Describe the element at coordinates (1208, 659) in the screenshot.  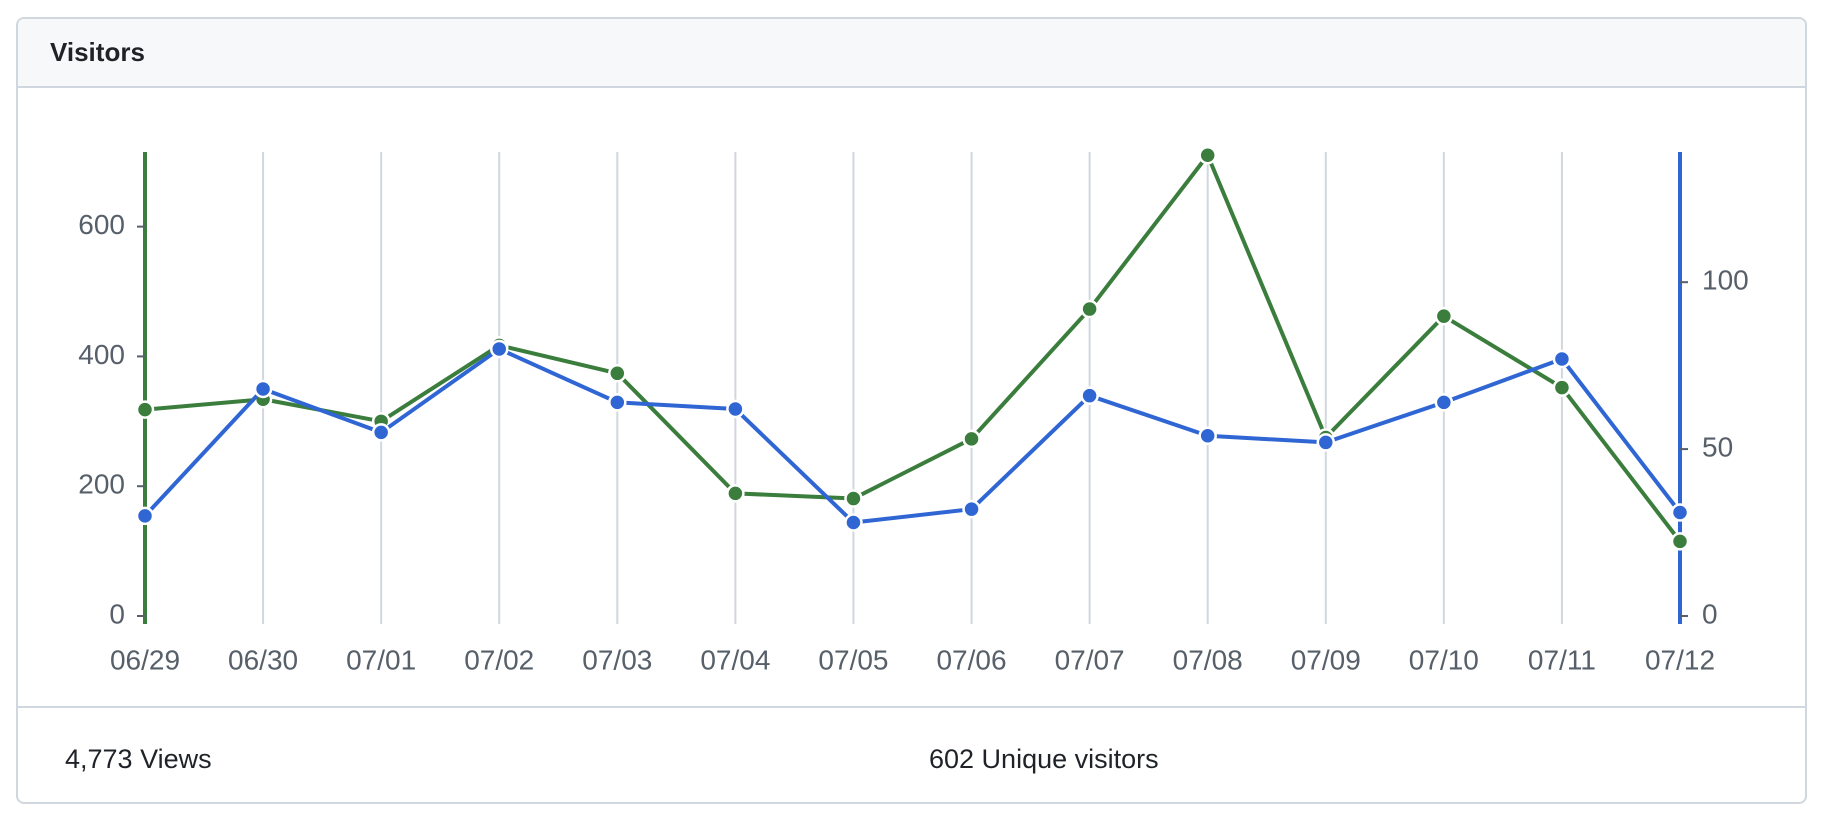
I see `x-tick-label: 07/08` at that location.